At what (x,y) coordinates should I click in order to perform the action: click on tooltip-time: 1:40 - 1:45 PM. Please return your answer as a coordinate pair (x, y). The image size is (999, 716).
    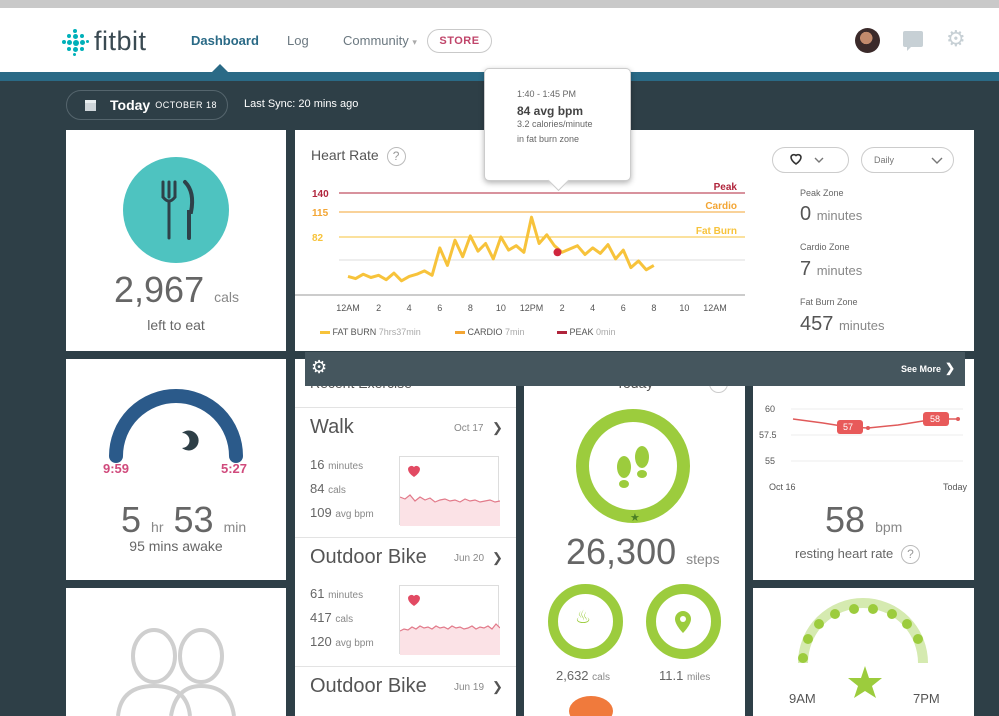
    Looking at the image, I should click on (547, 94).